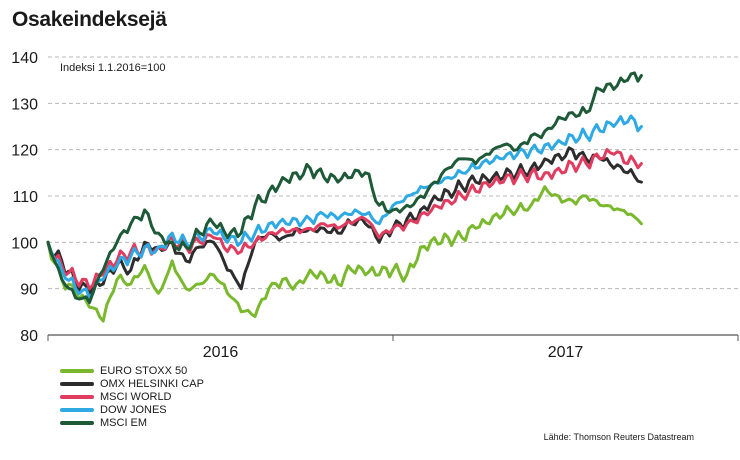  I want to click on y-tick-label: 130, so click(24, 104).